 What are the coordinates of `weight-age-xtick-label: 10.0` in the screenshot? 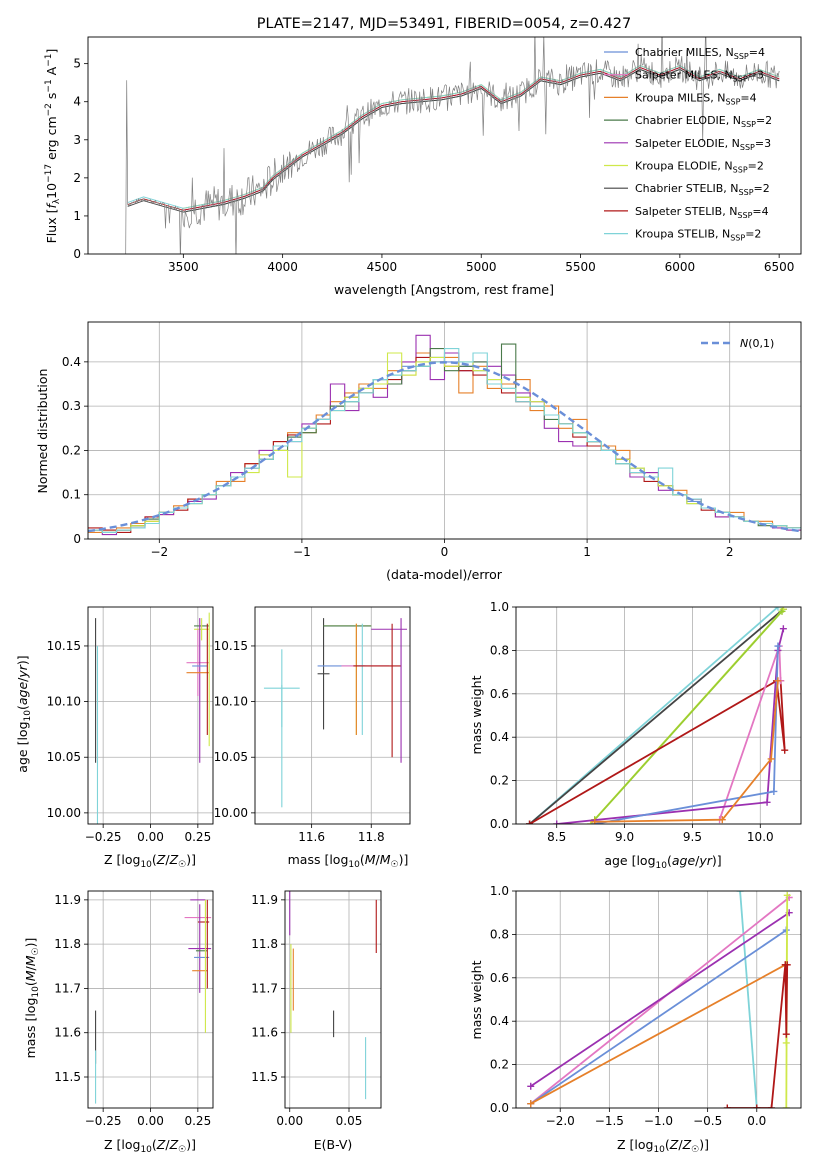 It's located at (760, 837).